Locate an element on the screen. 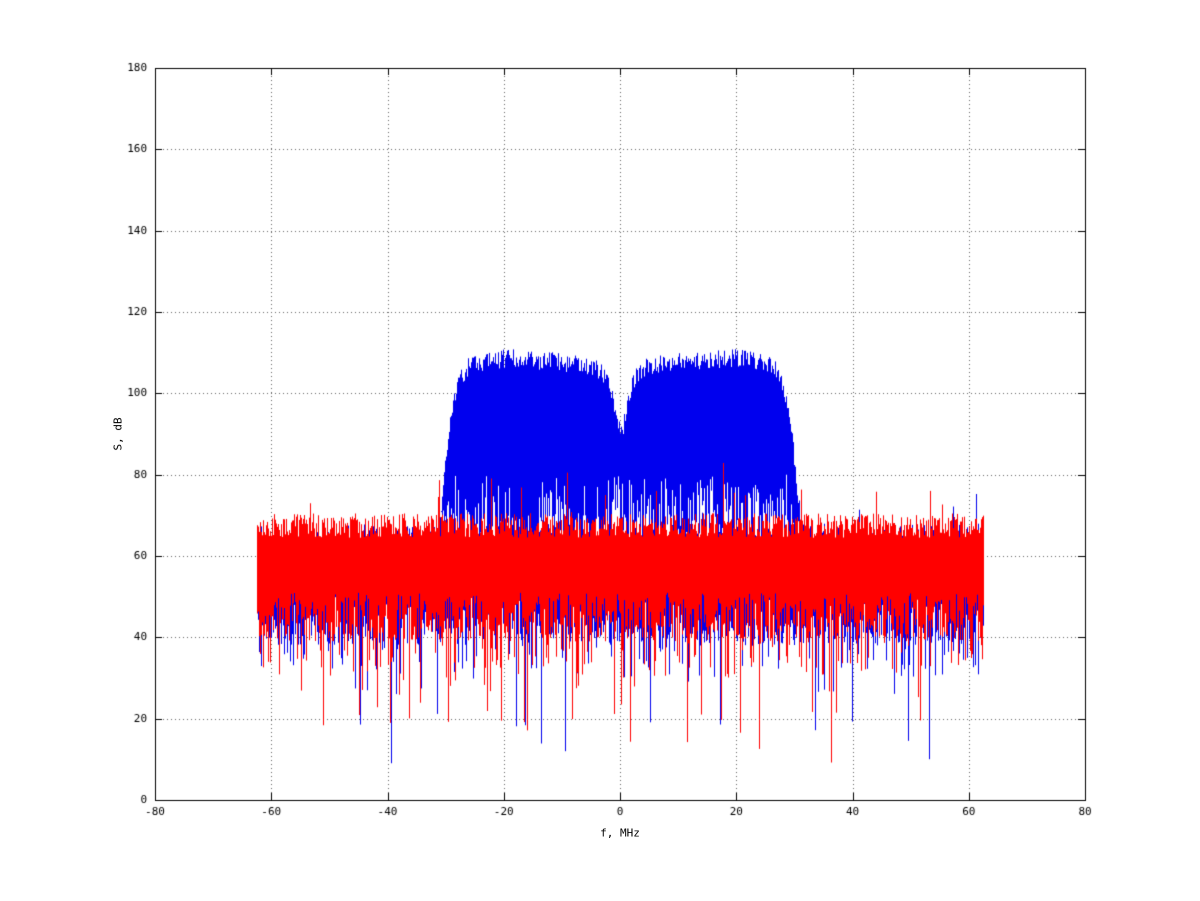 Image resolution: width=1200 pixels, height=901 pixels. y-axis-label: S, dB is located at coordinates (118, 434).